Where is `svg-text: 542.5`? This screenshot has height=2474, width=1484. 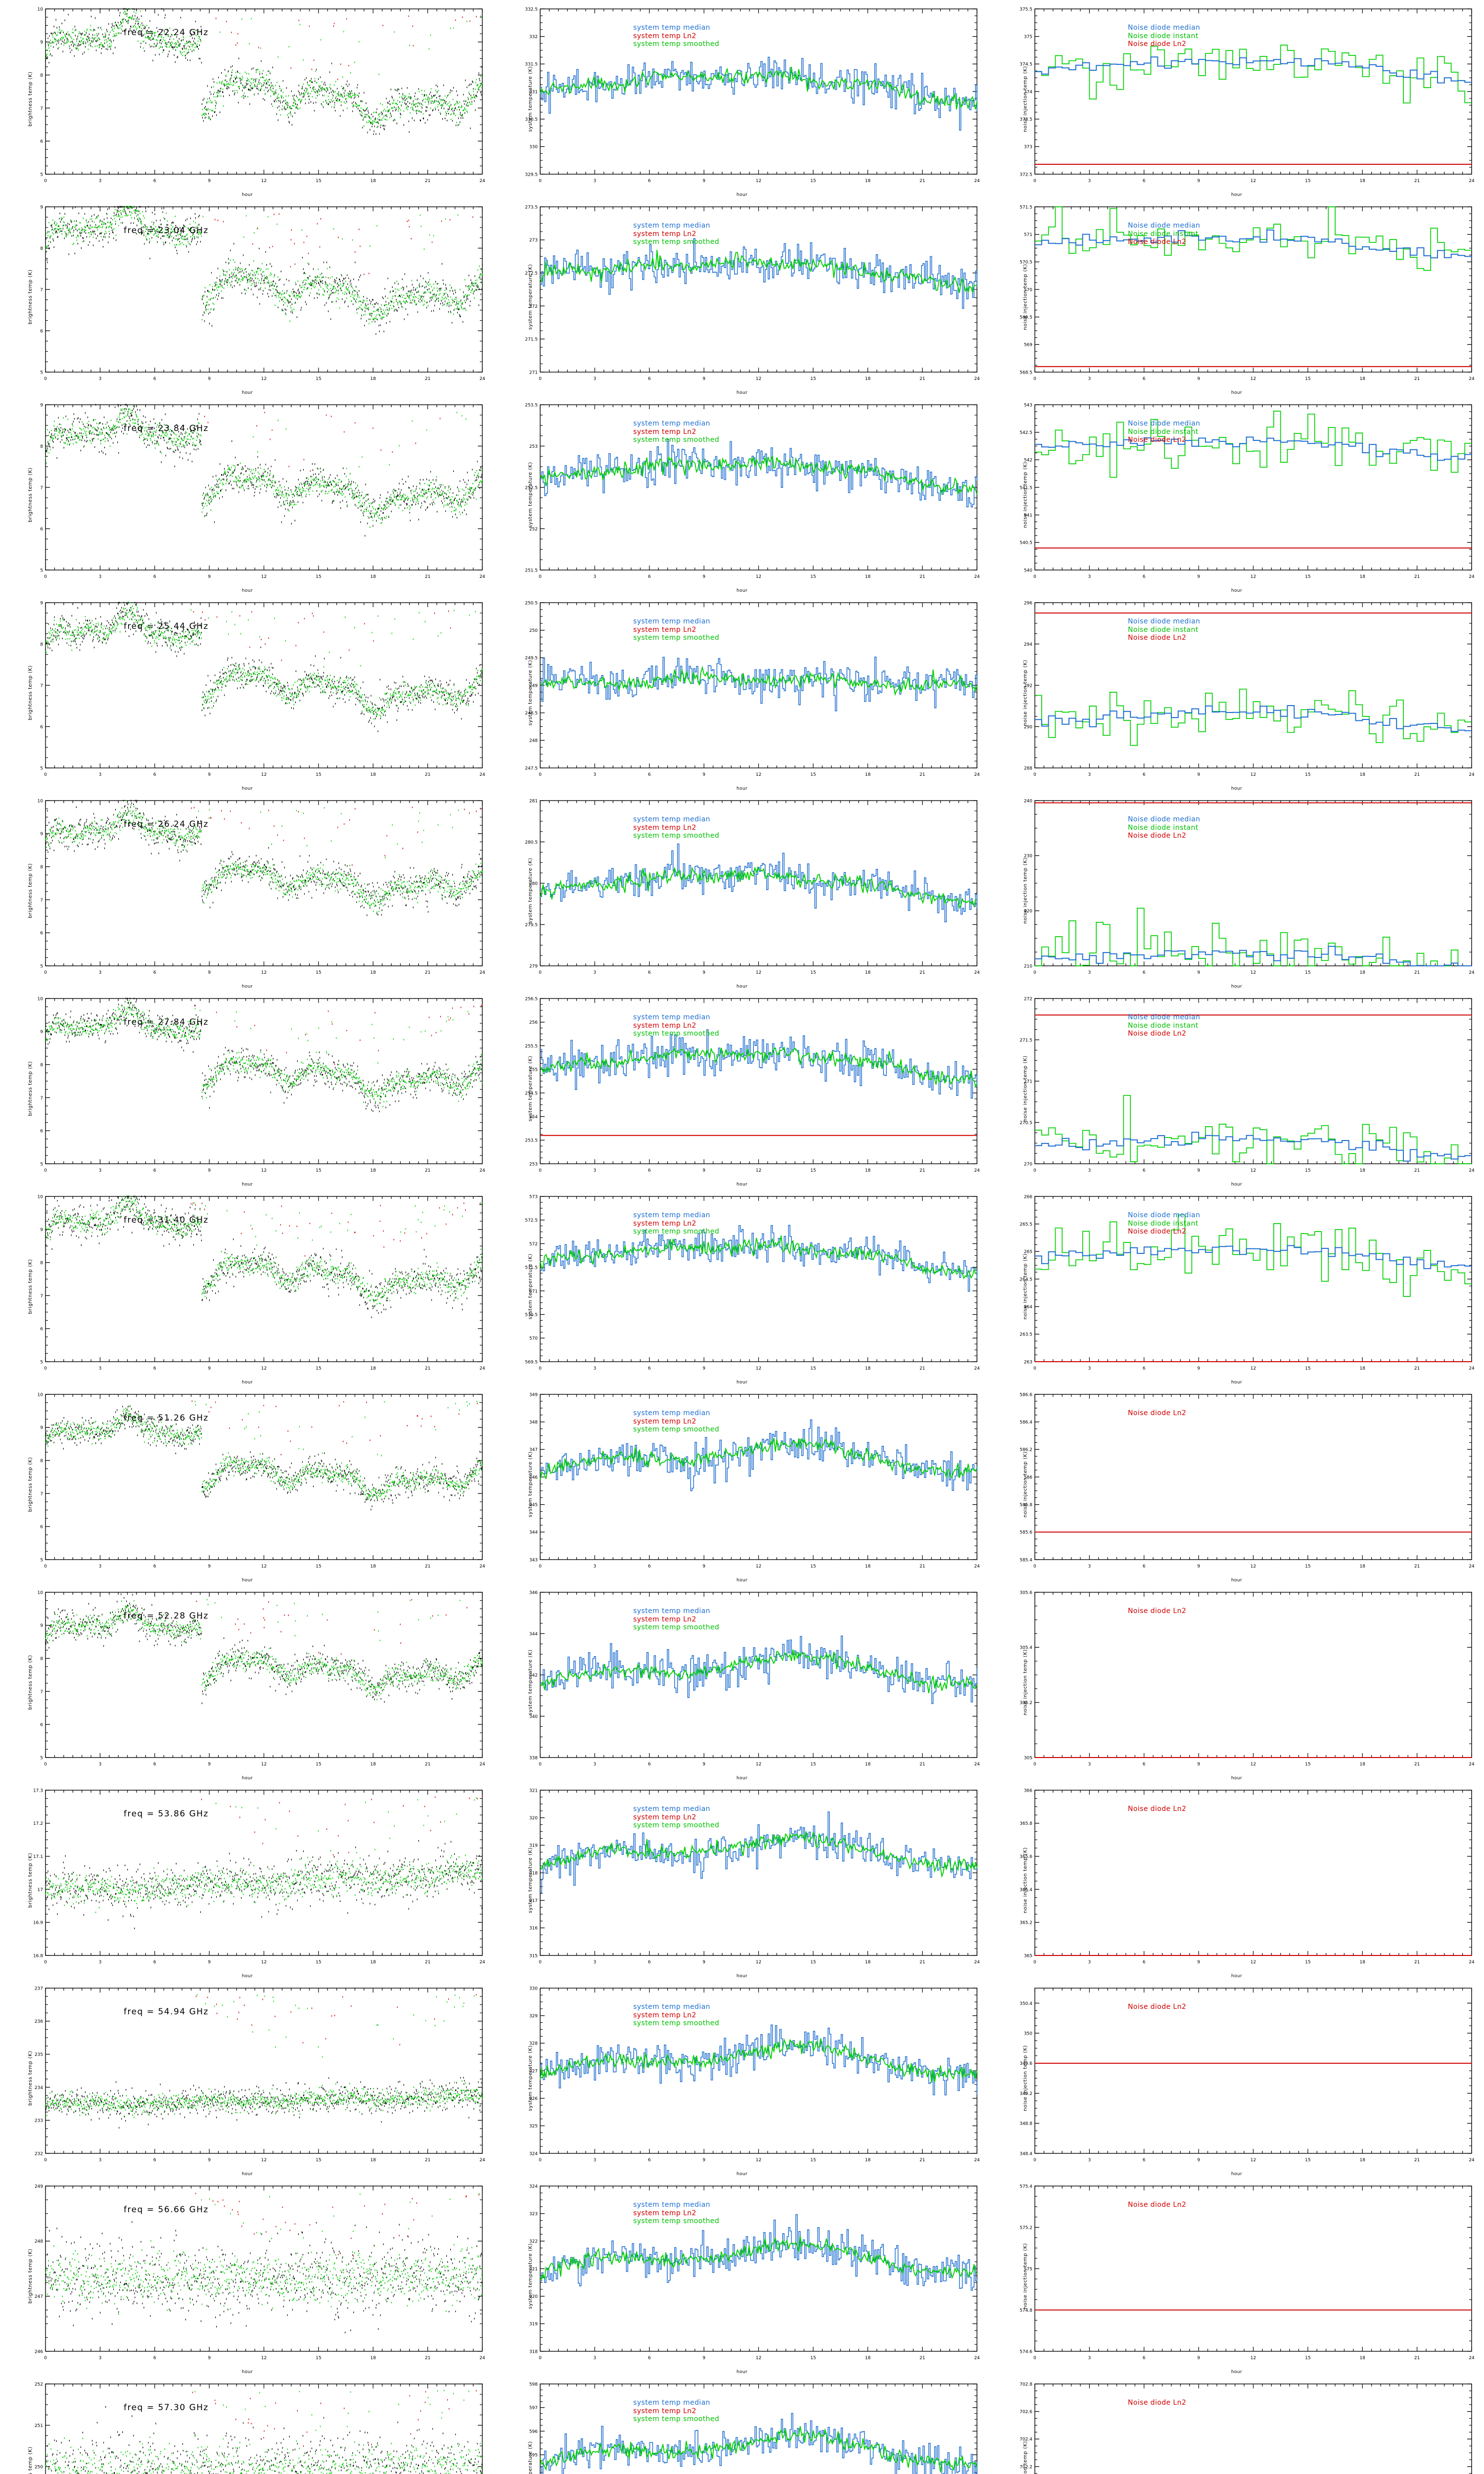
svg-text: 542.5 is located at coordinates (1026, 433).